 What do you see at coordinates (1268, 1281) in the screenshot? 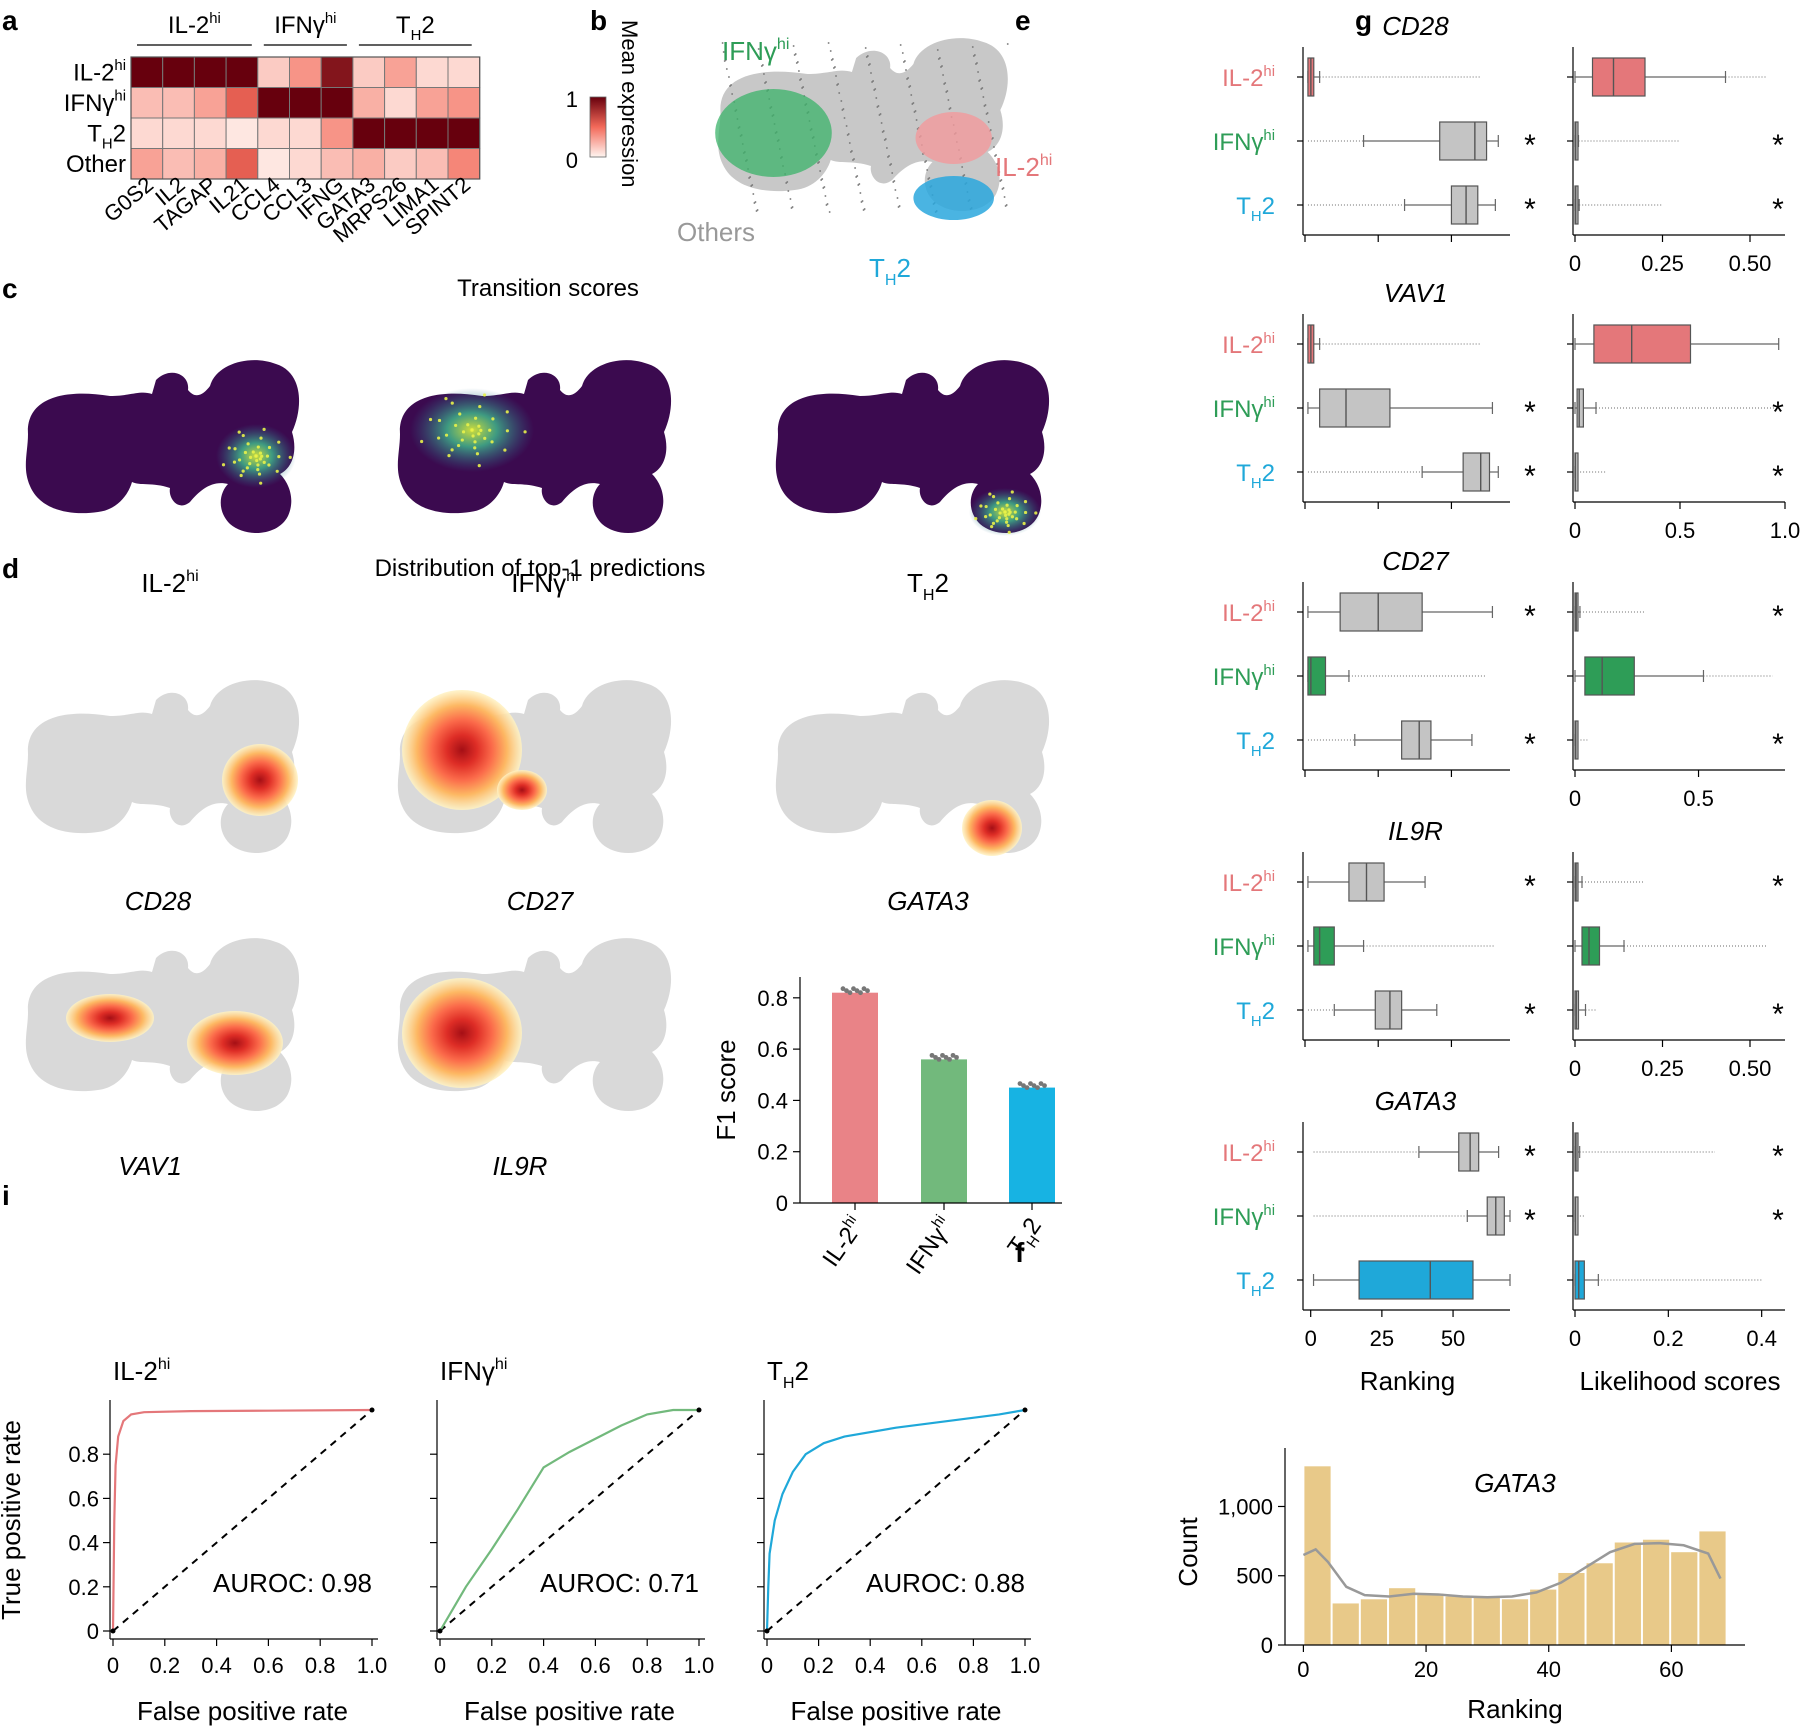
I see `label-tail: 2` at bounding box center [1268, 1281].